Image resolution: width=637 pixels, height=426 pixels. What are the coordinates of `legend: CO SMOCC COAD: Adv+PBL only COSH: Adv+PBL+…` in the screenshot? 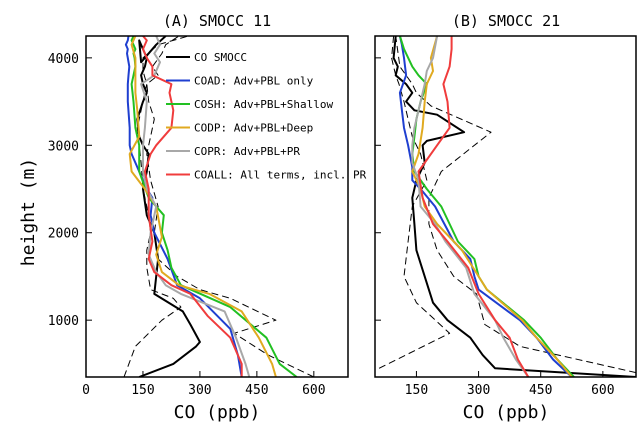 It's located at (266, 116).